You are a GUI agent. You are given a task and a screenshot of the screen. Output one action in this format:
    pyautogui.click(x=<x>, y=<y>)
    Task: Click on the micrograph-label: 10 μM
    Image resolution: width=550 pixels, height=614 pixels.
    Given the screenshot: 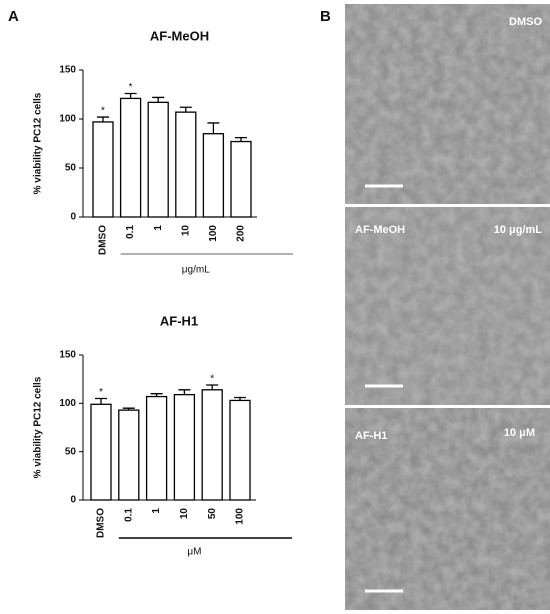 What is the action you would take?
    pyautogui.click(x=519, y=433)
    